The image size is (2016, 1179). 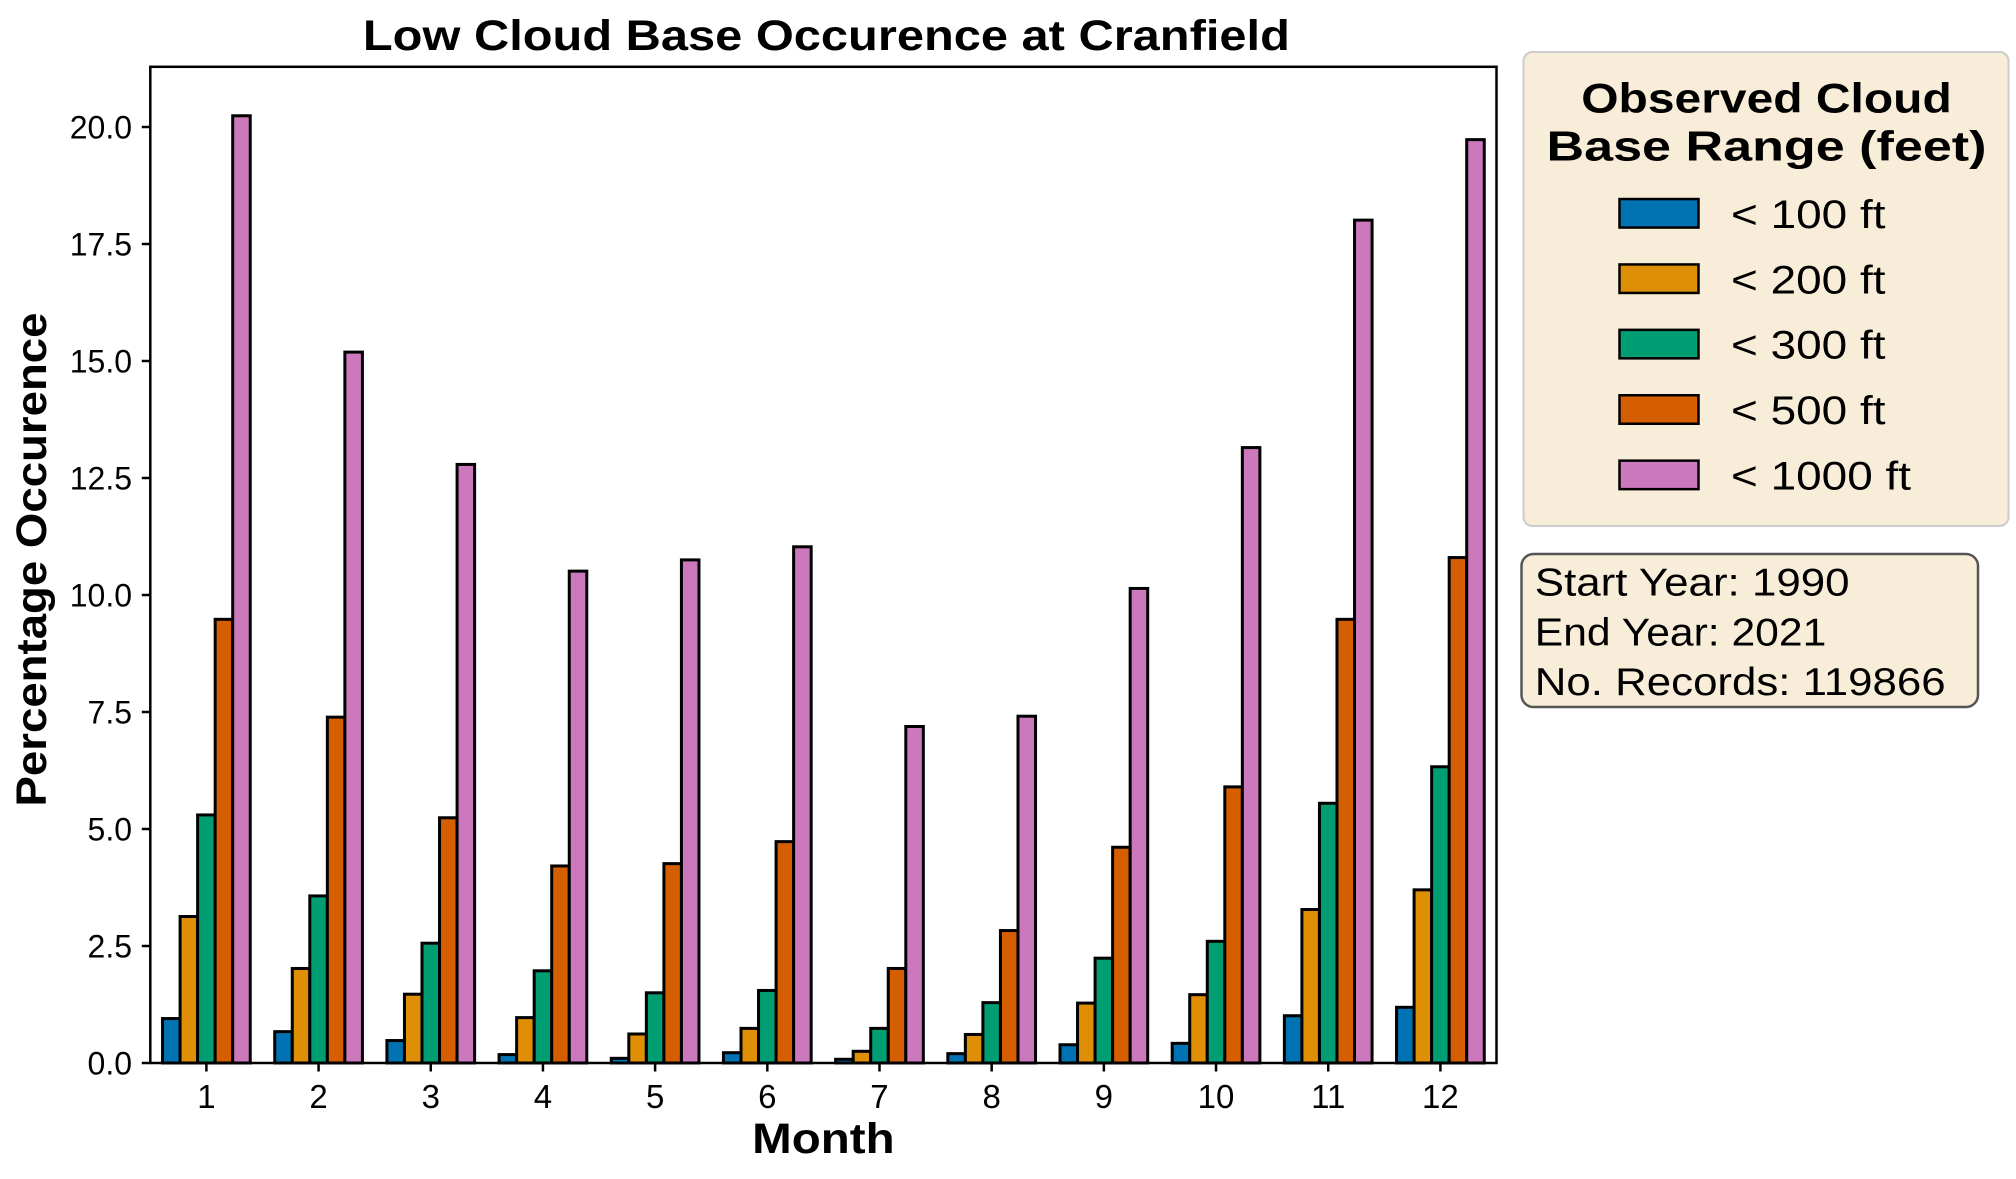 What do you see at coordinates (1767, 145) in the screenshot?
I see `svg-text: Base Range (feet)` at bounding box center [1767, 145].